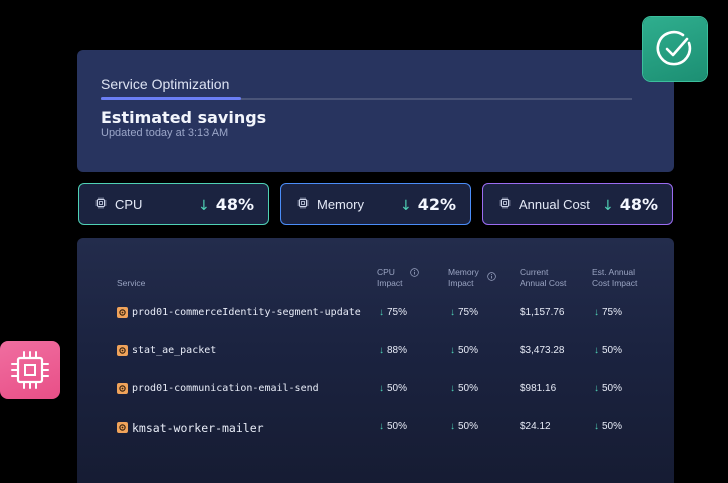 The width and height of the screenshot is (728, 483). What do you see at coordinates (366, 98) in the screenshot?
I see `tab-track` at bounding box center [366, 98].